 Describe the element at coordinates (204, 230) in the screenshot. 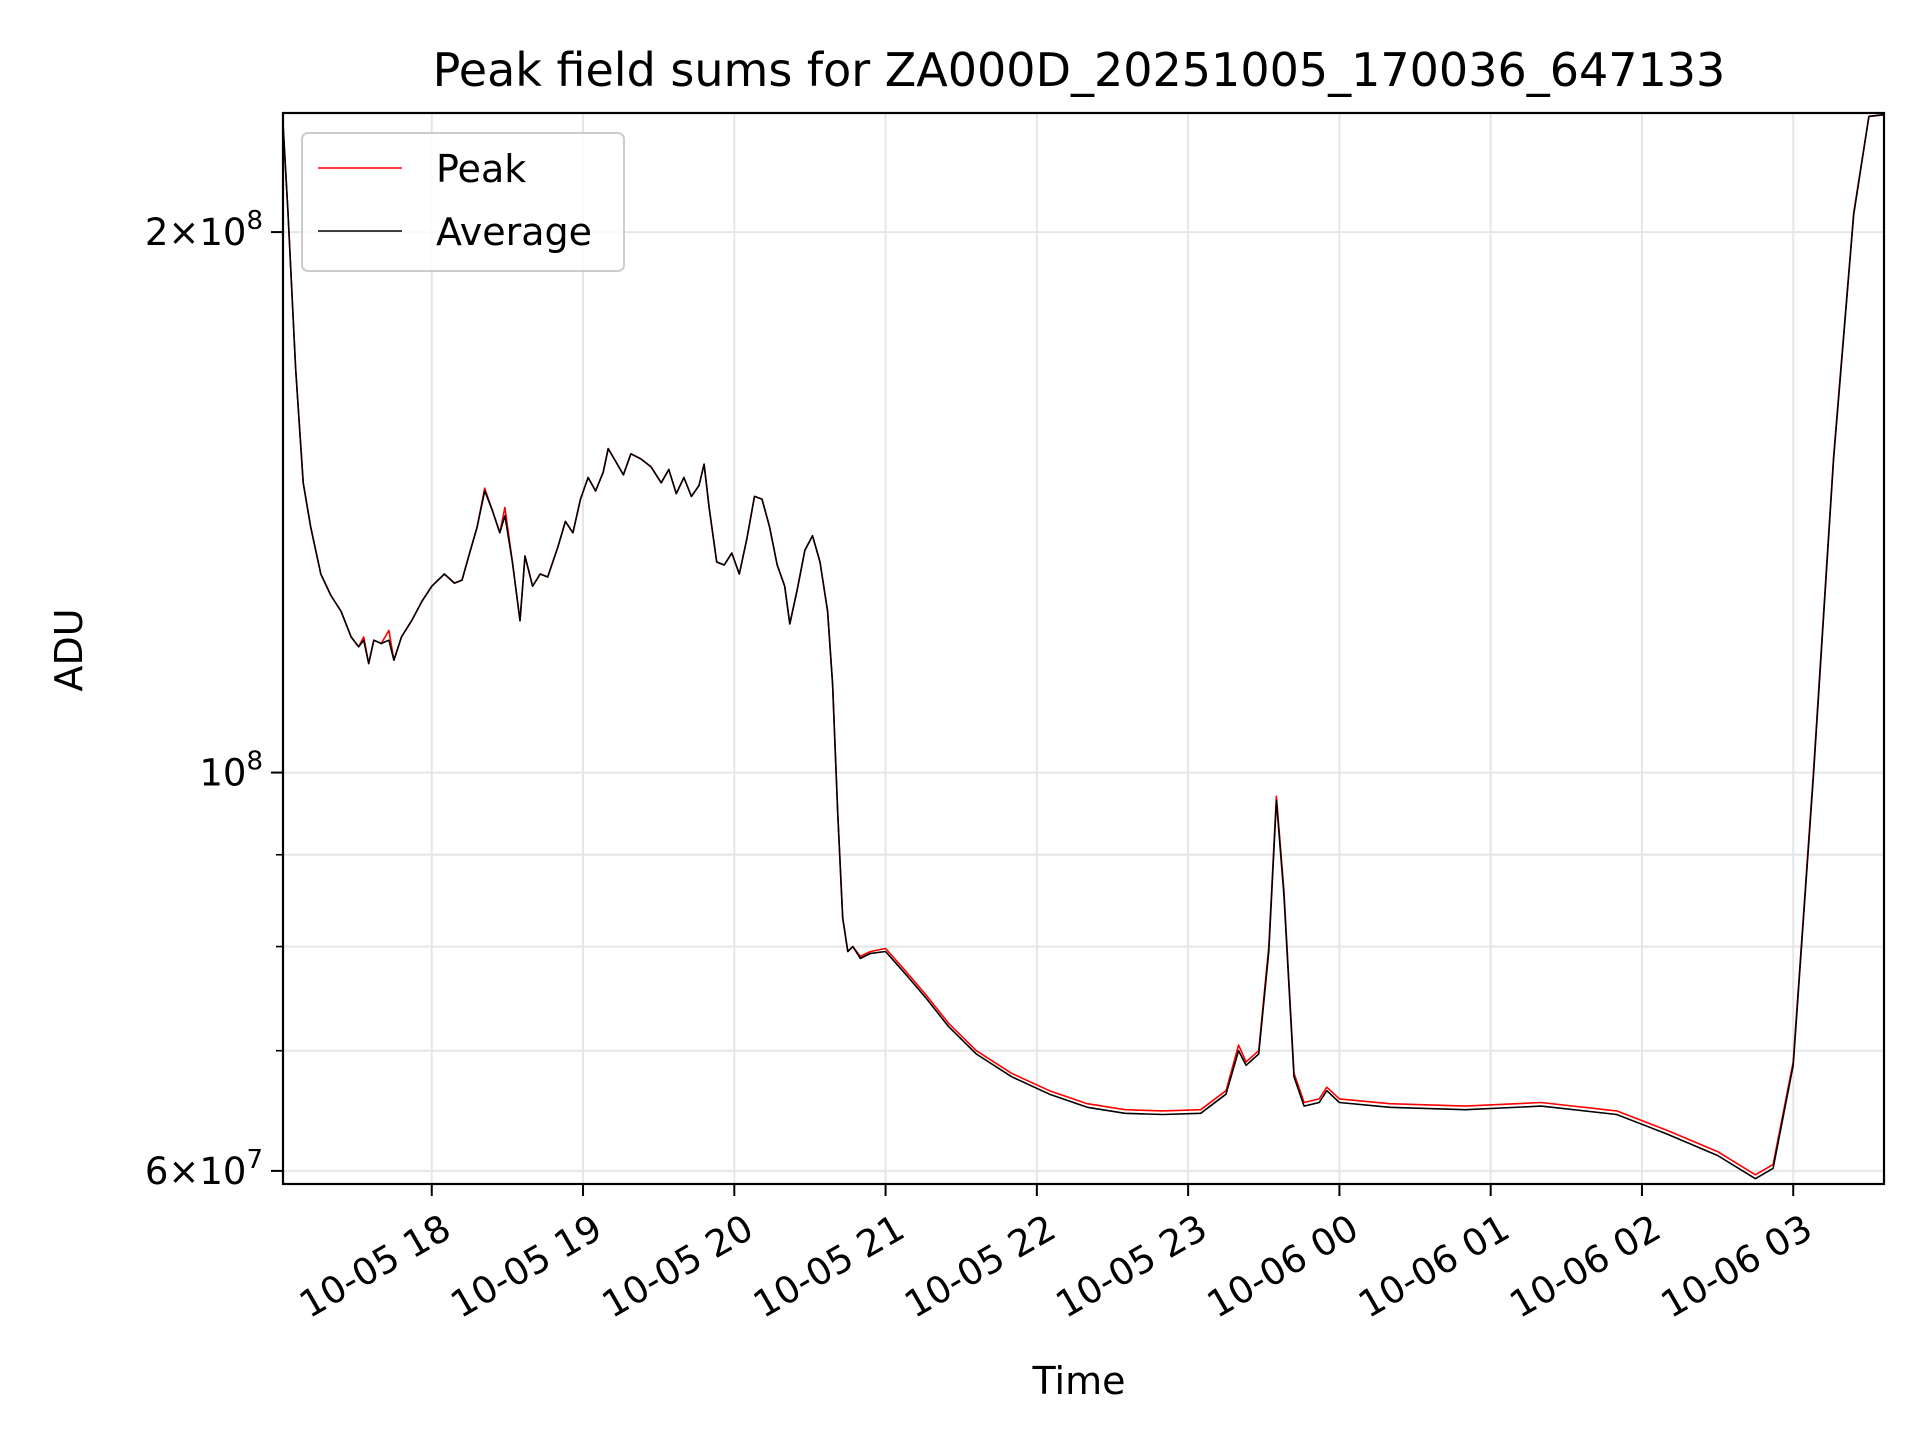

I see `y-tick-label: 2×108` at that location.